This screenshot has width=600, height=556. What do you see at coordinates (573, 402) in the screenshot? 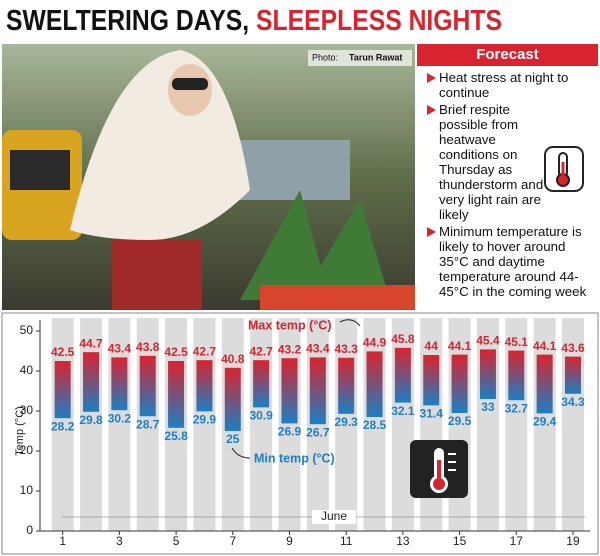
I see `min-label: 34.3` at bounding box center [573, 402].